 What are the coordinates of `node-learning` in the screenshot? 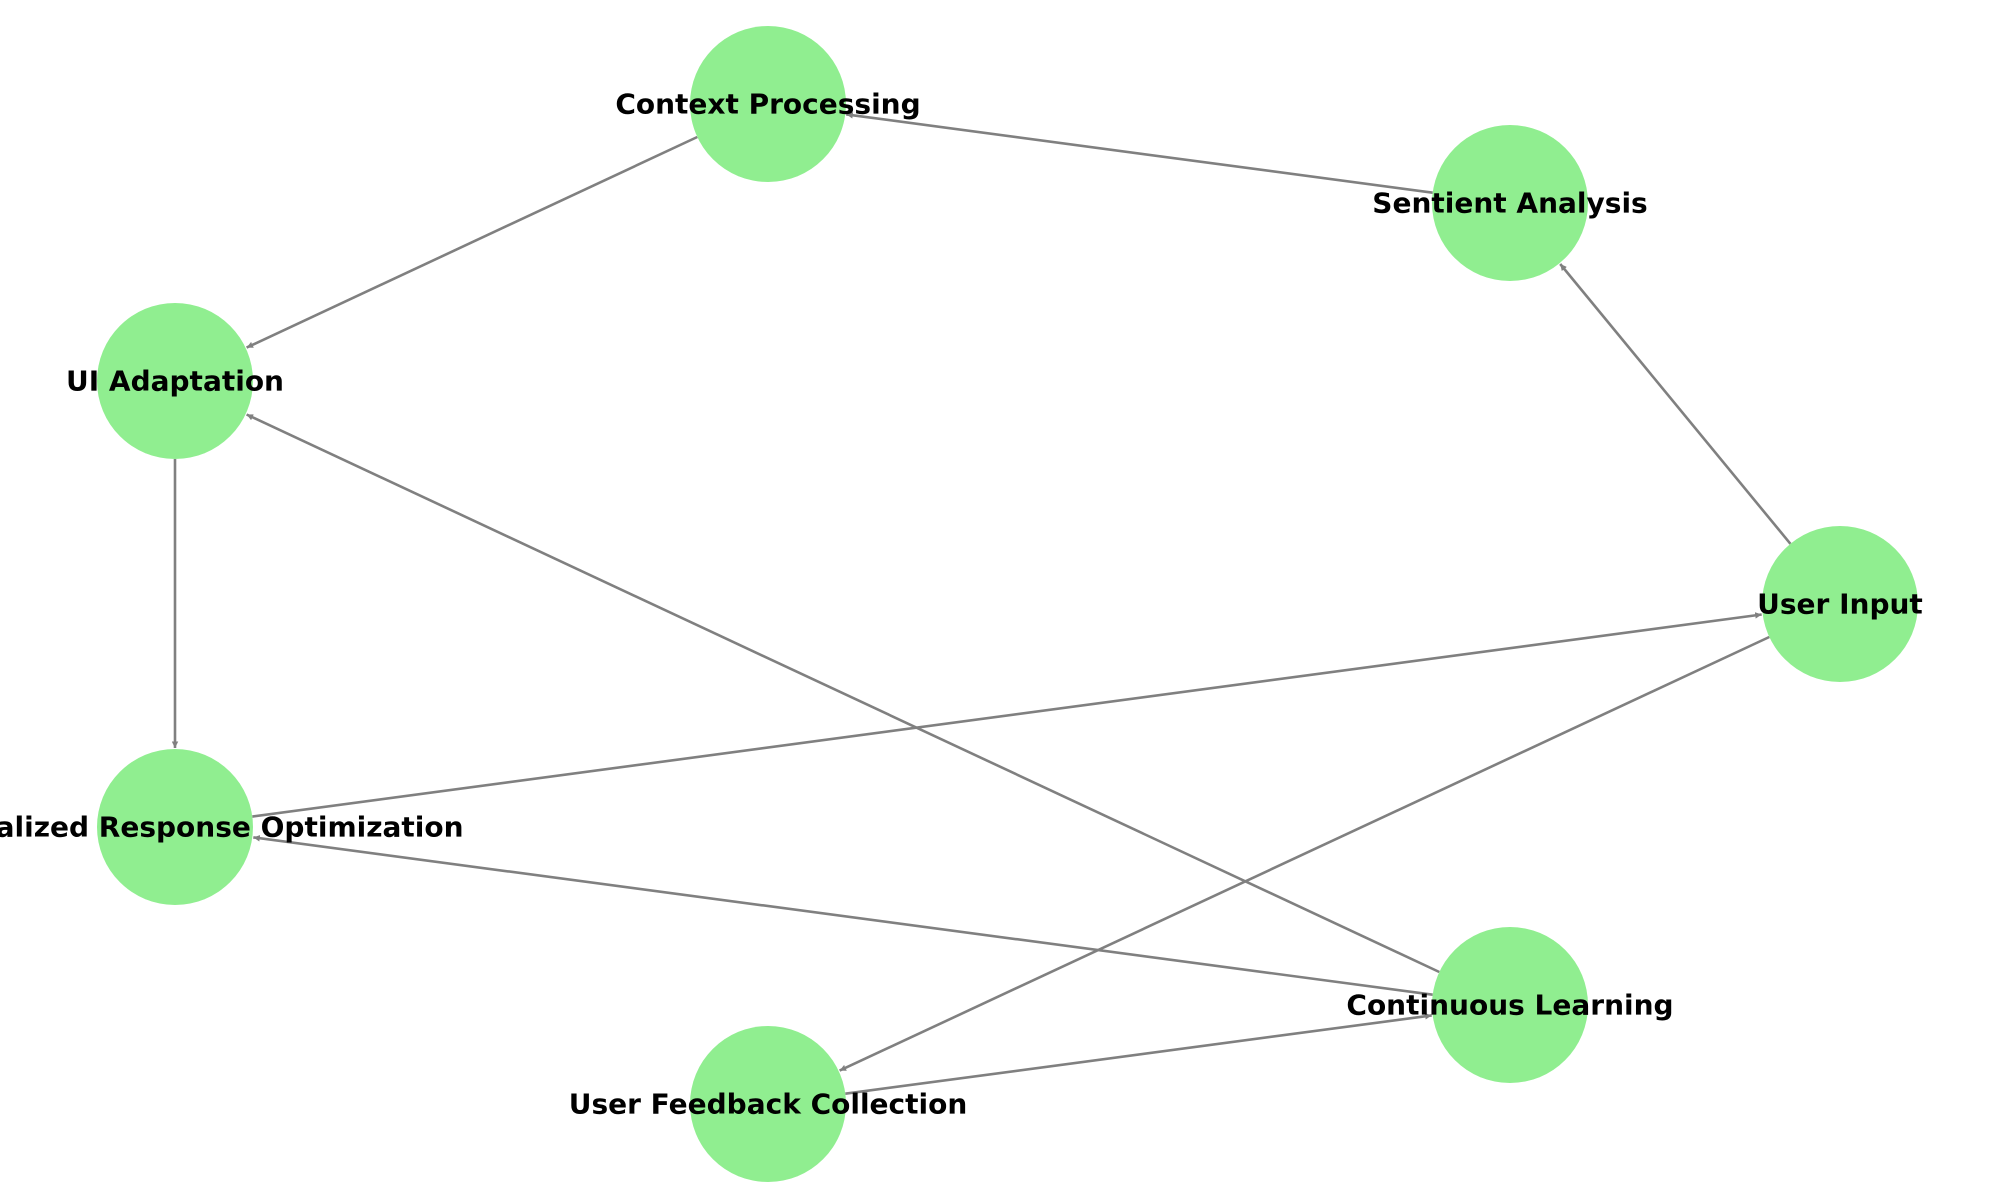 It's located at (1510, 1005).